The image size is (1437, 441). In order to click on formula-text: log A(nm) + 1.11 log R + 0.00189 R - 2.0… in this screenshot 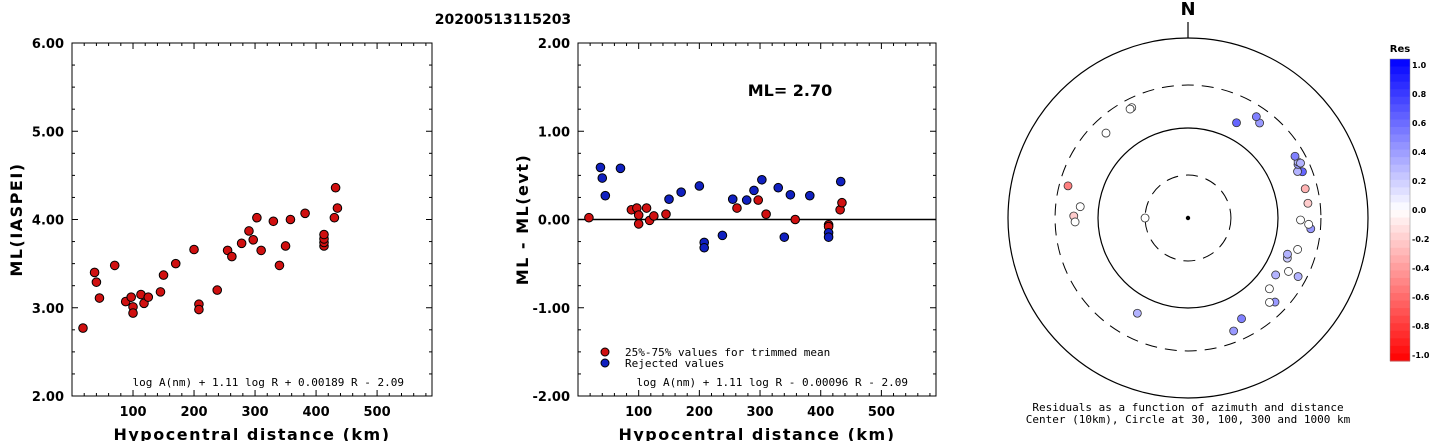, I will do `click(268, 382)`.